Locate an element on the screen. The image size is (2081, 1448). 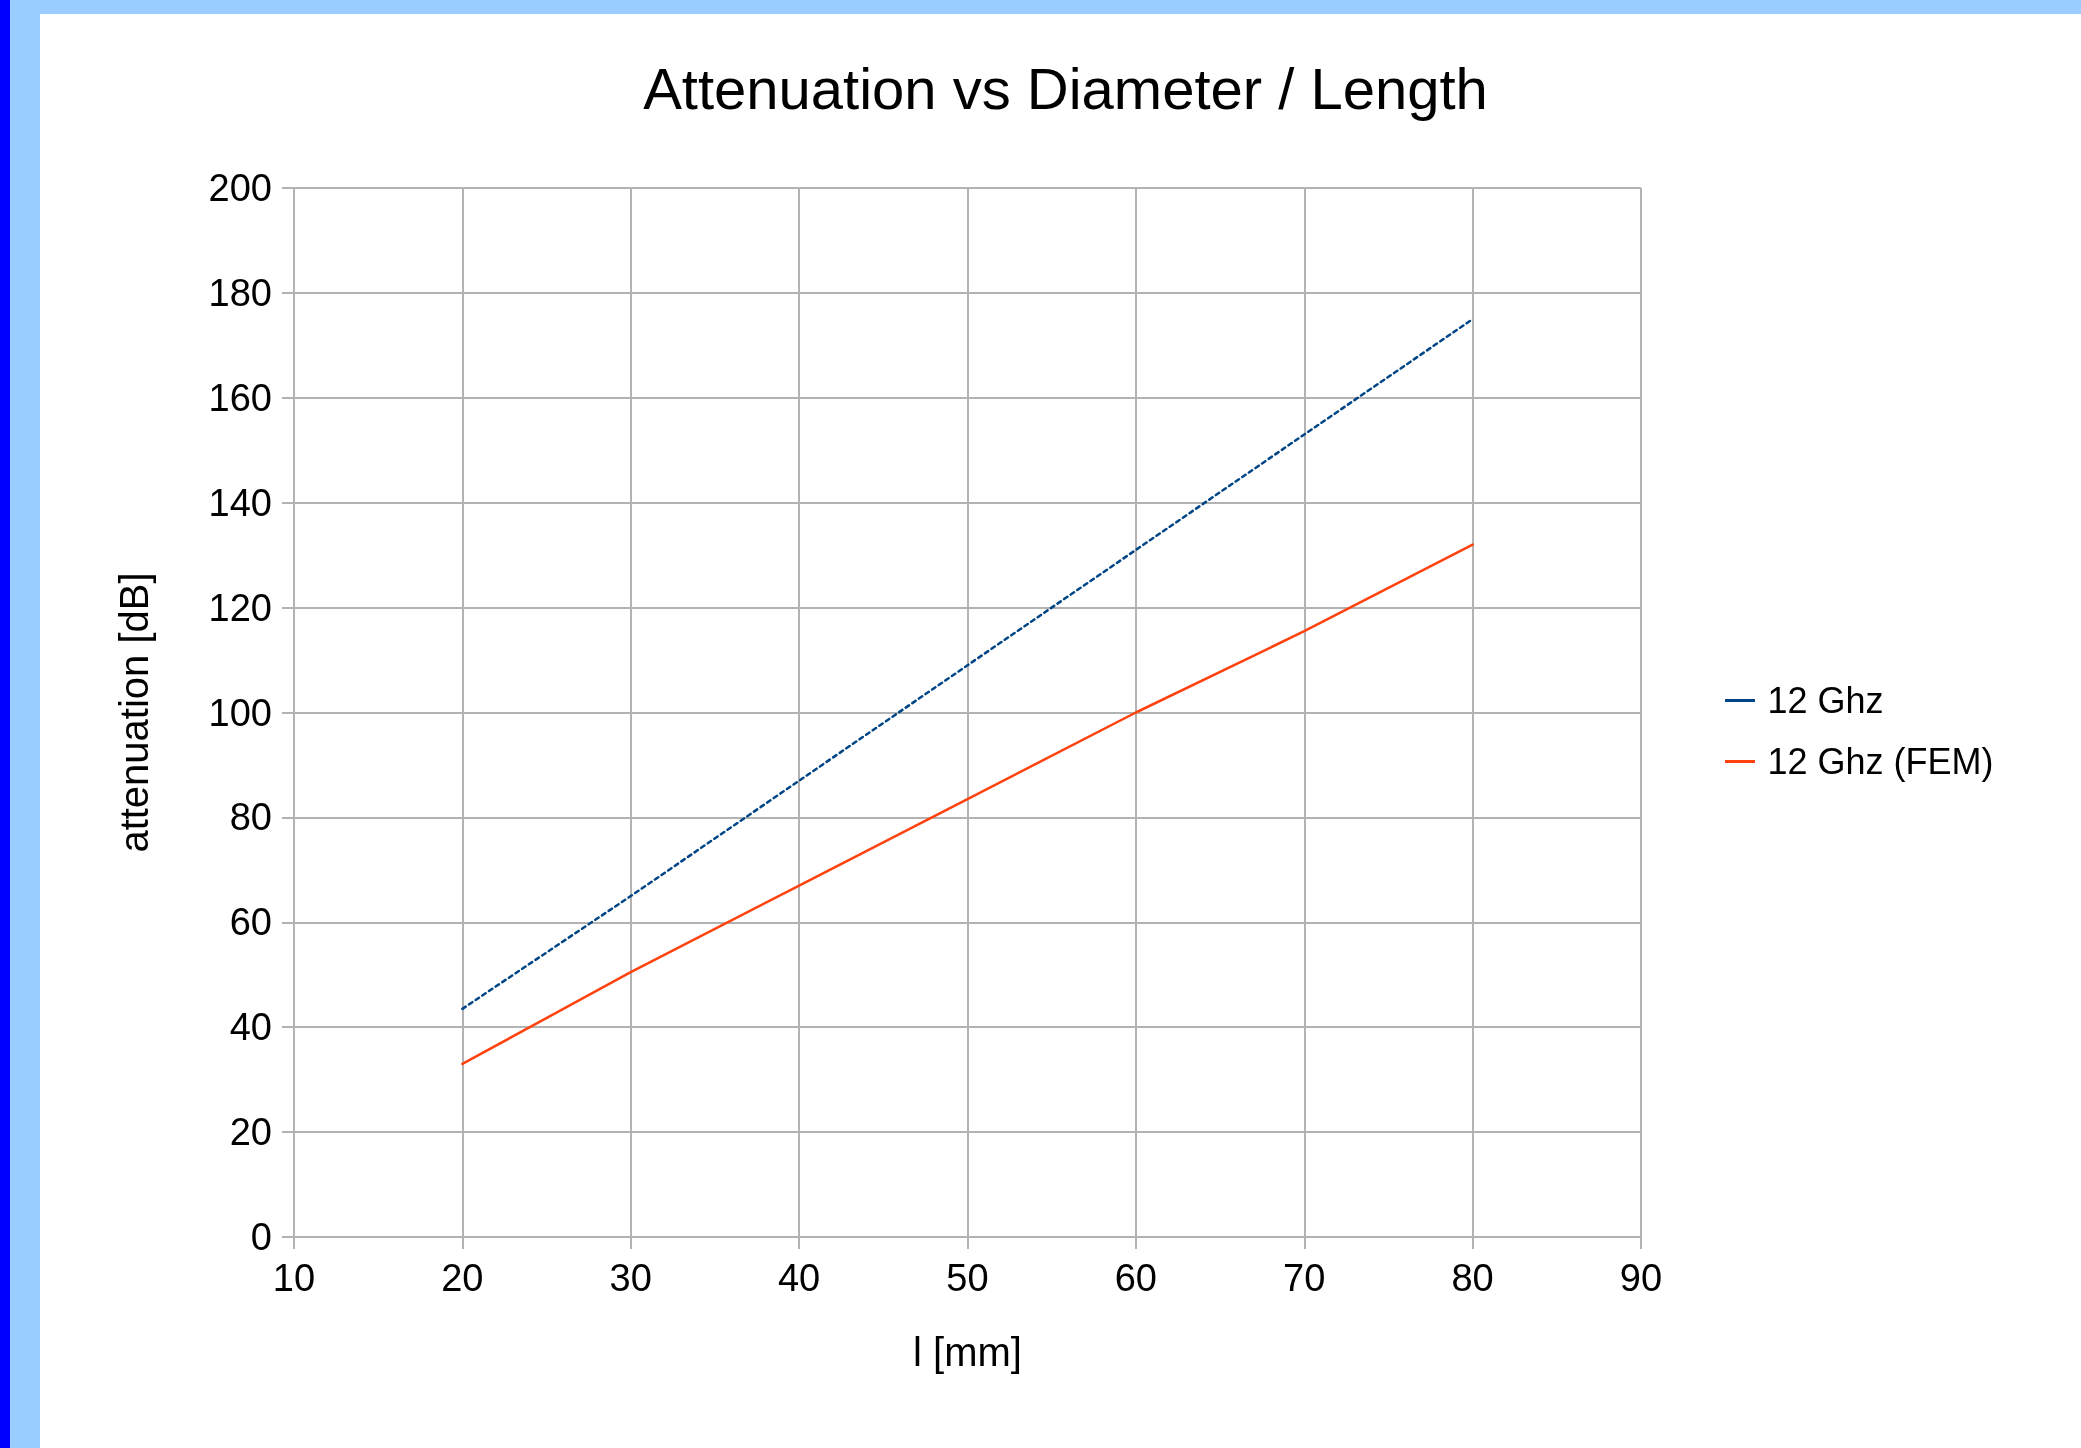
x-tick-label: 80 is located at coordinates (1472, 1278).